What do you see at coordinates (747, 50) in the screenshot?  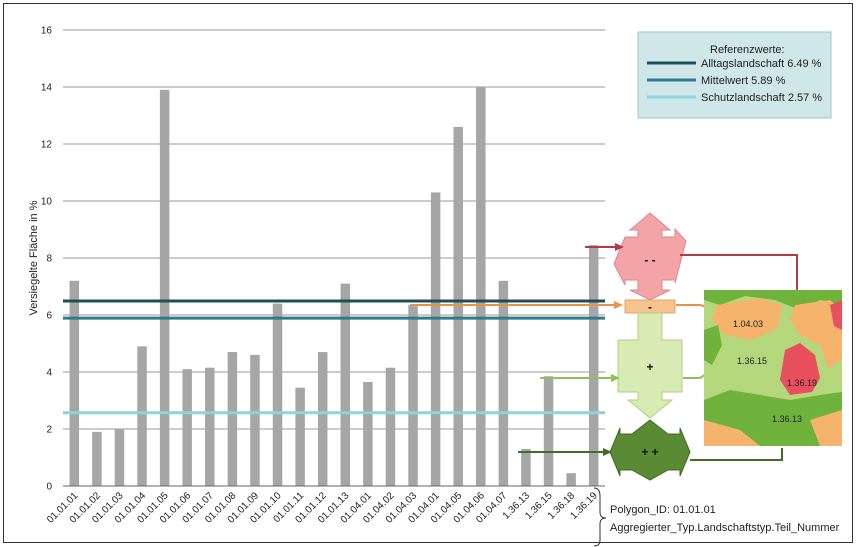 I see `legend-title: Referenzwerte:` at bounding box center [747, 50].